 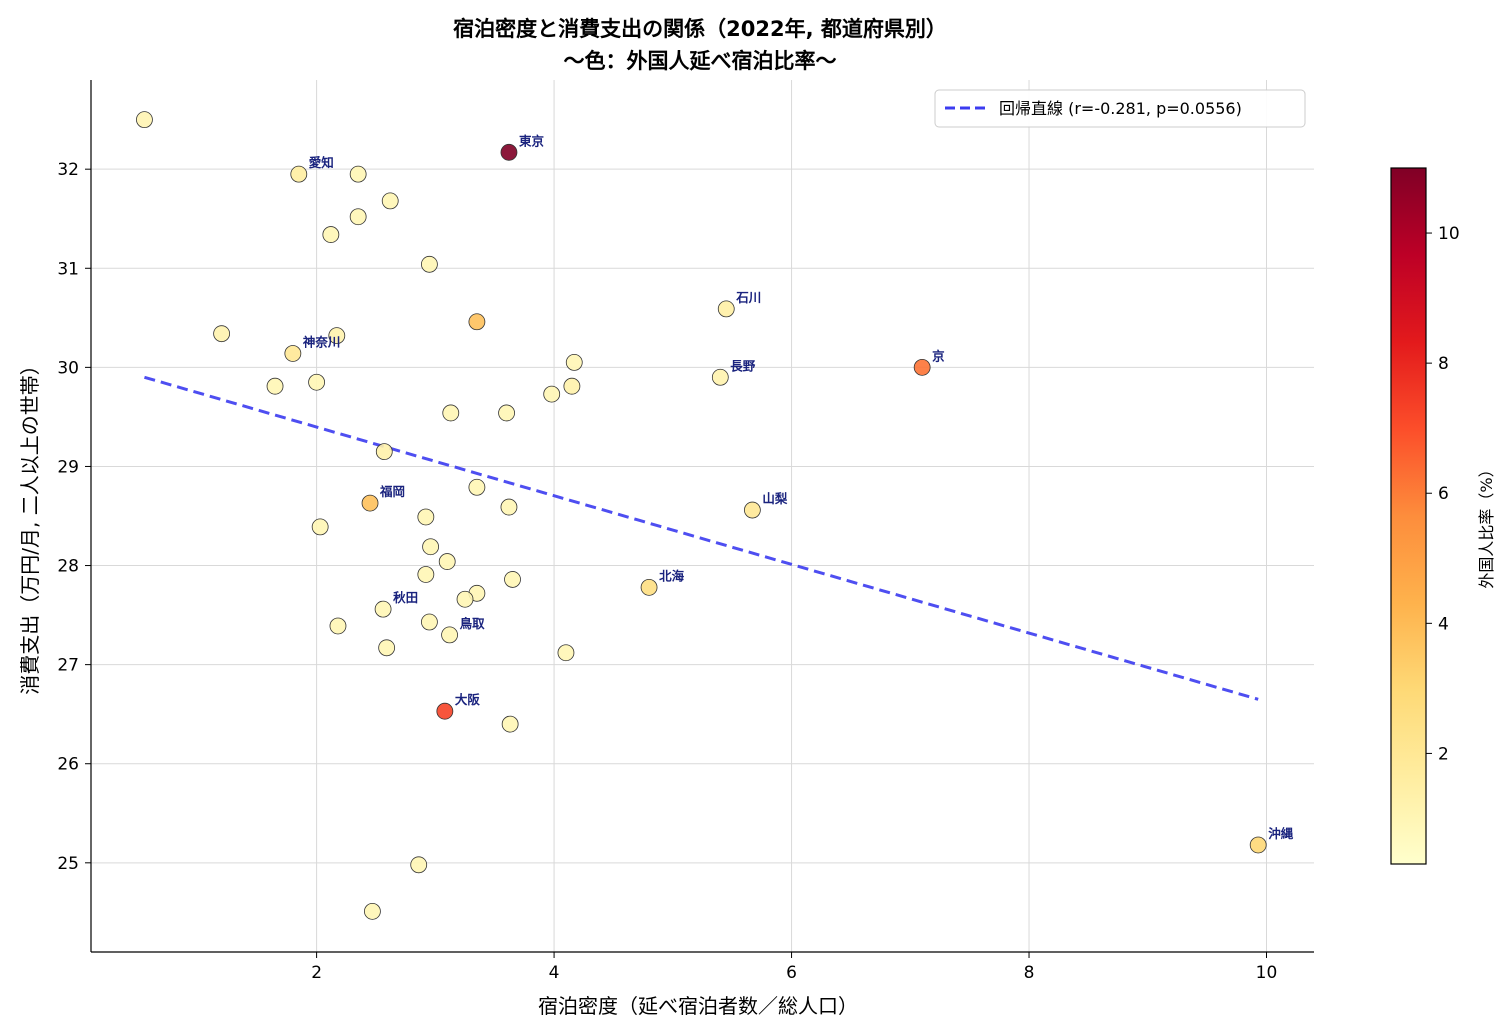 I want to click on point-label: 京, so click(x=938, y=355).